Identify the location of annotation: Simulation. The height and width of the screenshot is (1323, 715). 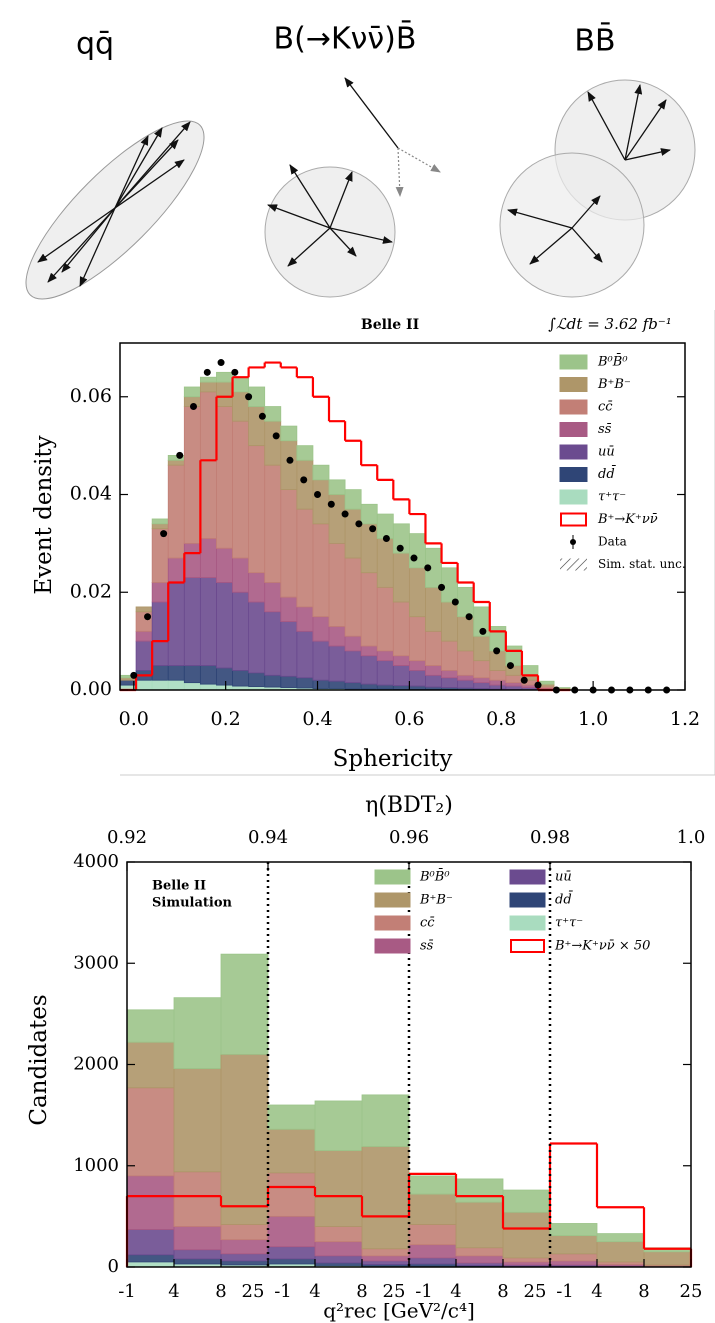
(192, 903).